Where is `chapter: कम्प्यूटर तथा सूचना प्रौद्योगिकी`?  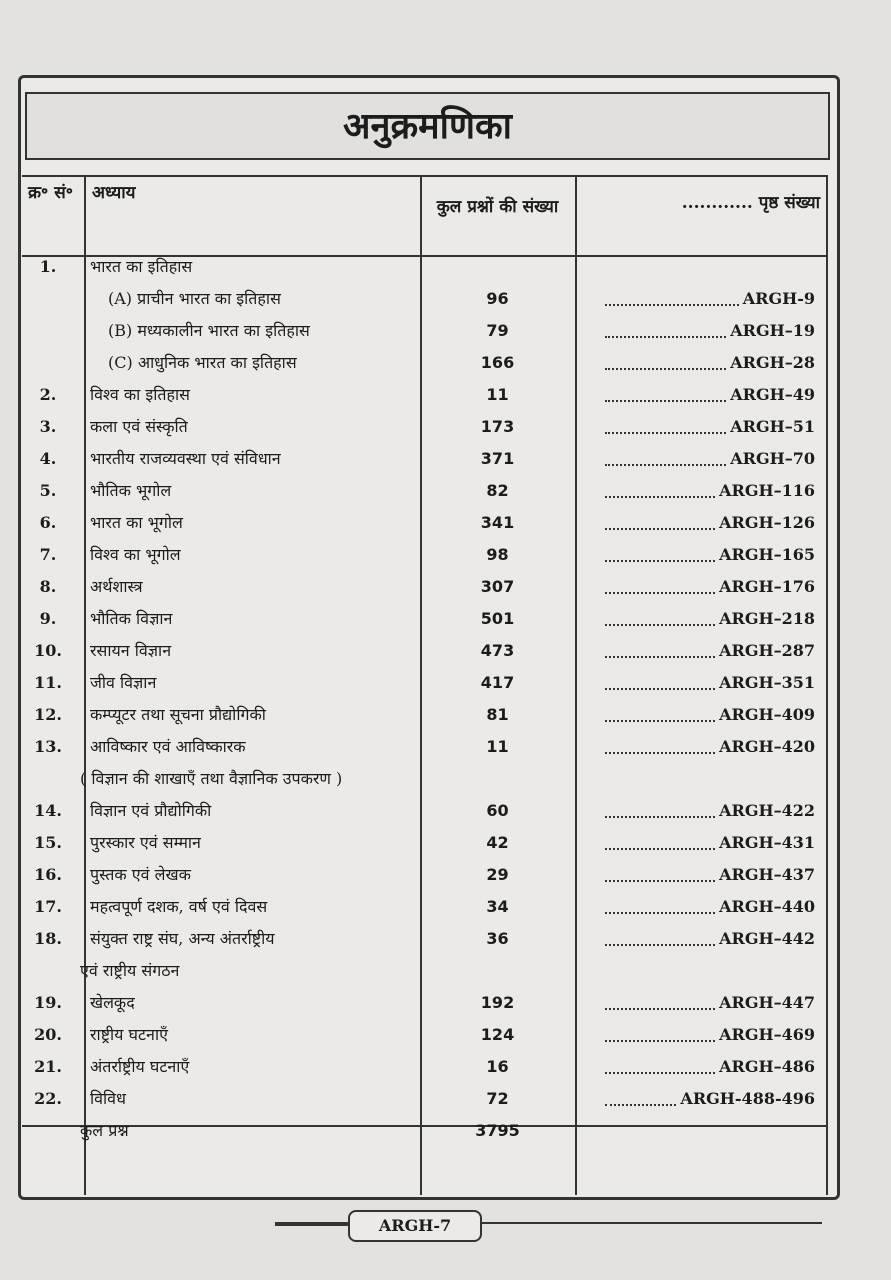 chapter: कम्प्यूटर तथा सूचना प्रौद्योगिकी is located at coordinates (178, 714).